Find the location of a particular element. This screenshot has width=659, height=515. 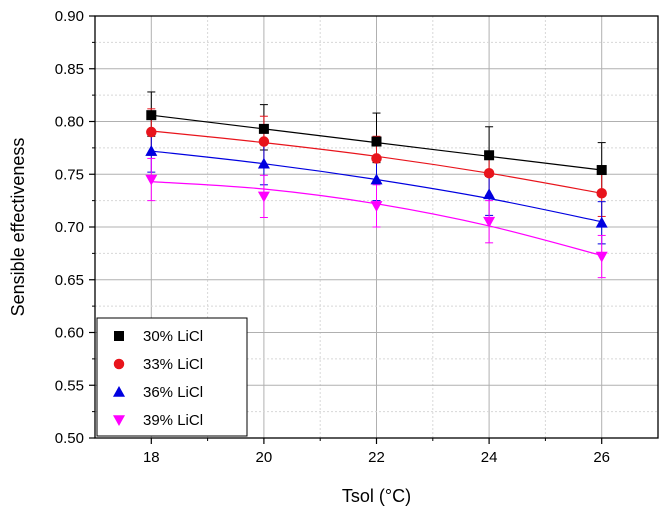

legend-item: 33% LiCl is located at coordinates (158, 364).